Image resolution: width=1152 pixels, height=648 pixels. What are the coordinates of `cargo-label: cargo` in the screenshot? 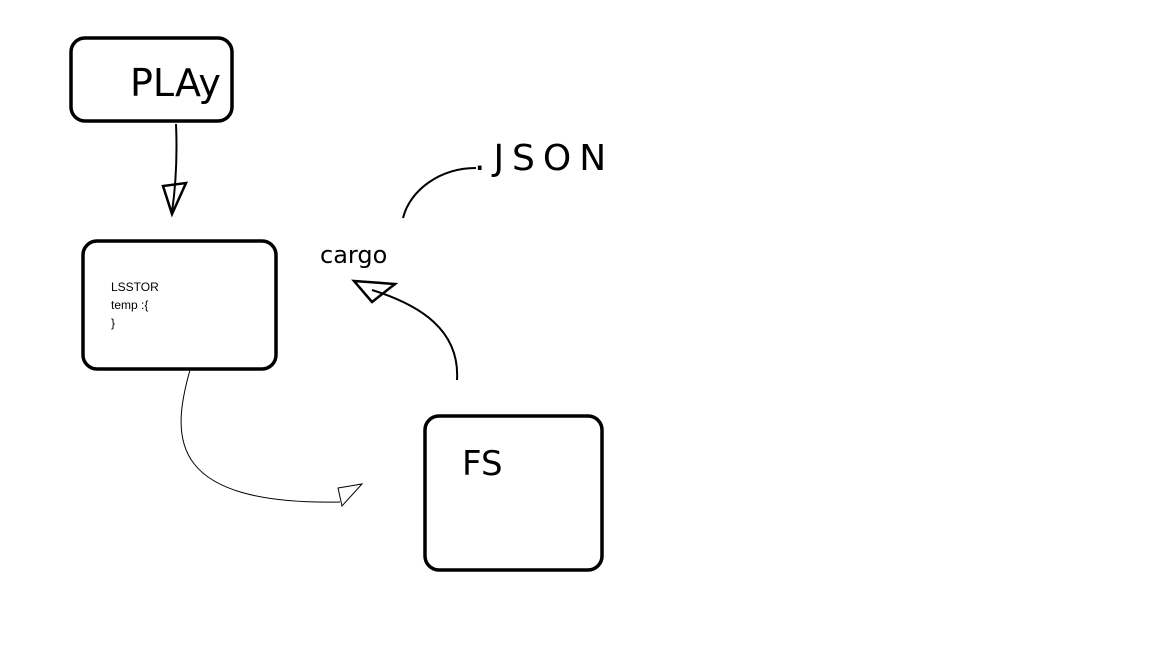 It's located at (353, 255).